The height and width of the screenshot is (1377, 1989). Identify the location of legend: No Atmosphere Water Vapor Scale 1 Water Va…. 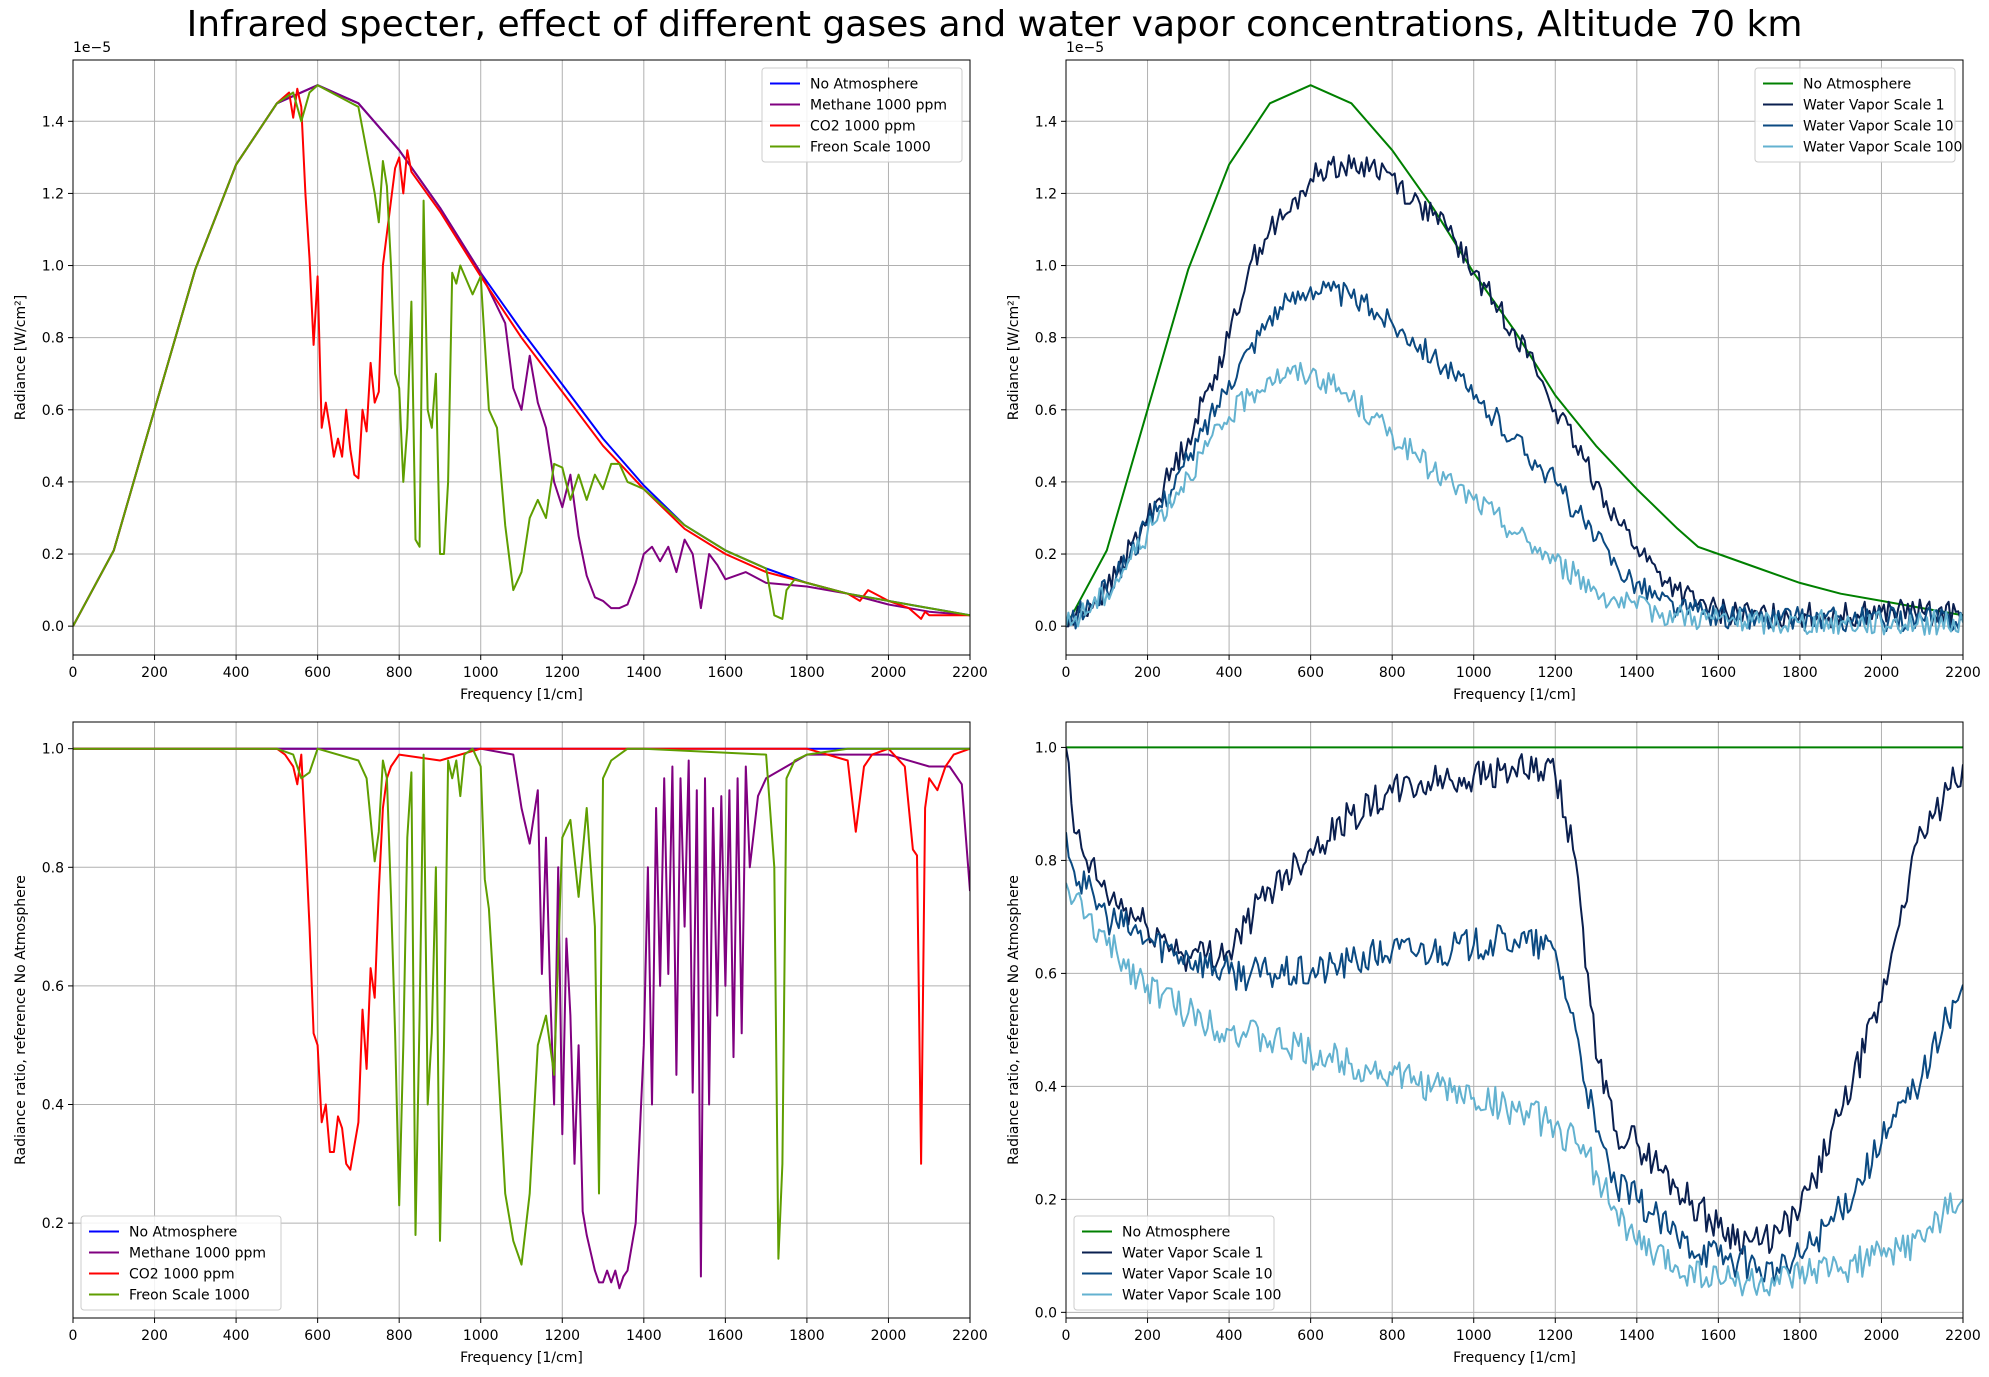
(1858, 115).